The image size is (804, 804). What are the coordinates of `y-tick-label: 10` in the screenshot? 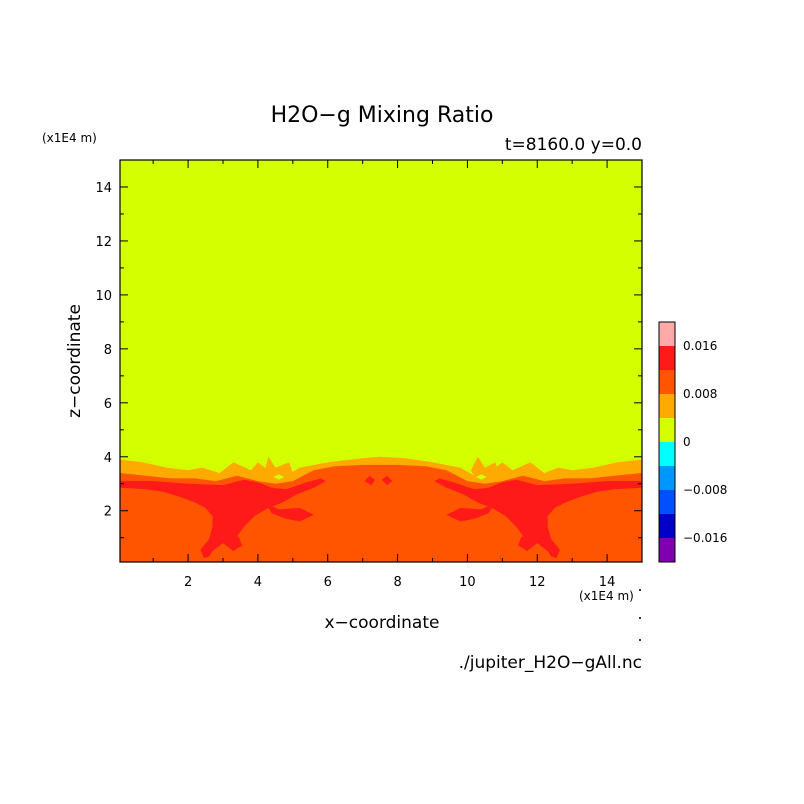 It's located at (103, 296).